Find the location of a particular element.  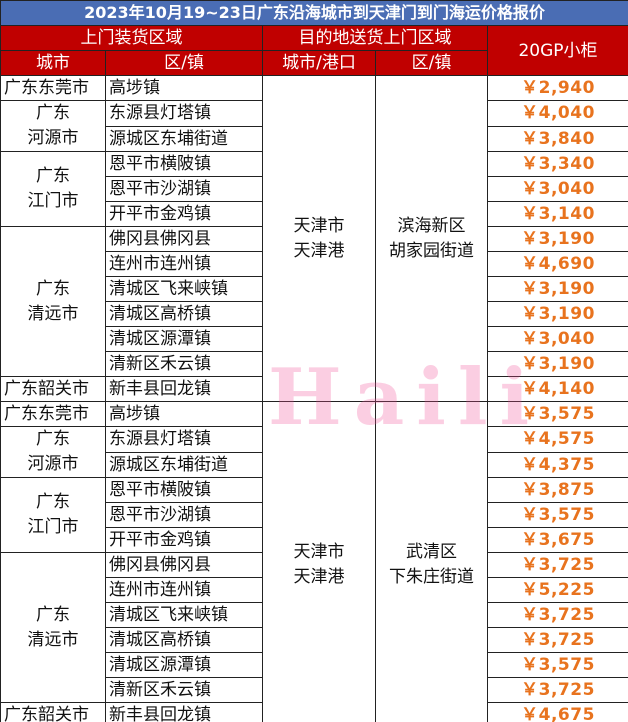

district-cell: 佛冈县佛冈县 is located at coordinates (184, 565).